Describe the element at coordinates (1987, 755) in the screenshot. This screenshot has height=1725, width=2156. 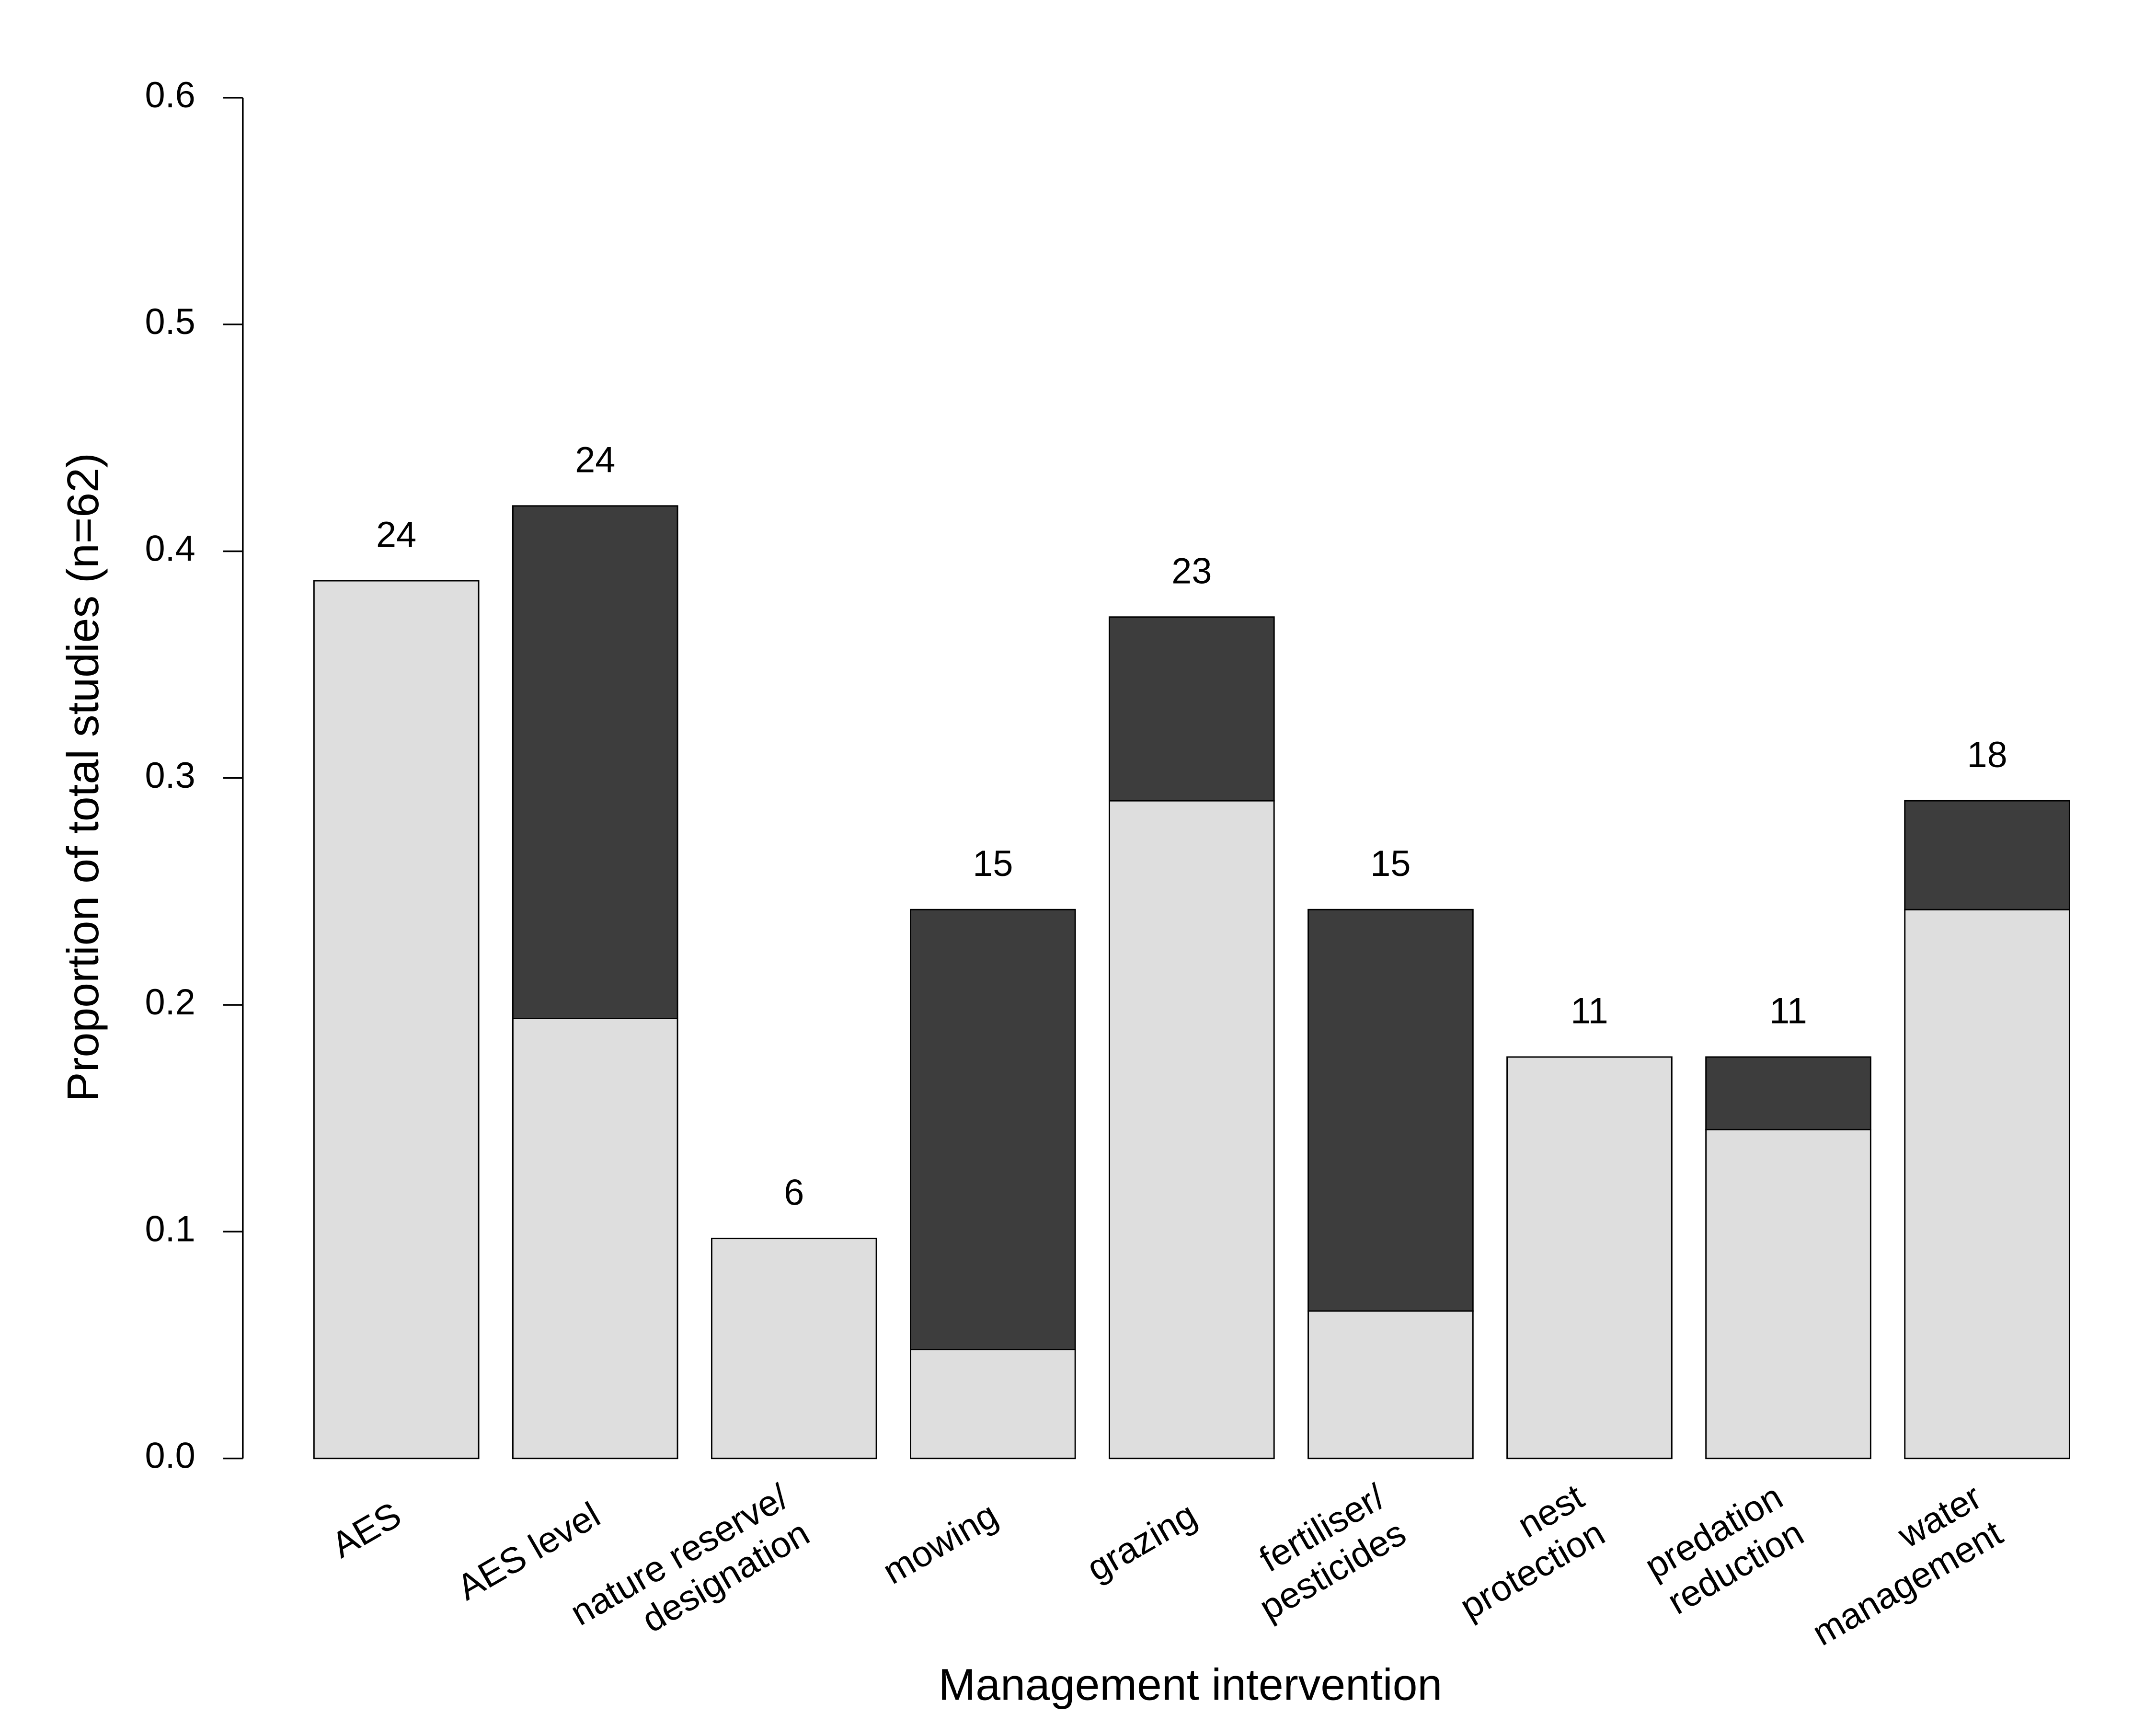
I see `count-label: 18` at that location.